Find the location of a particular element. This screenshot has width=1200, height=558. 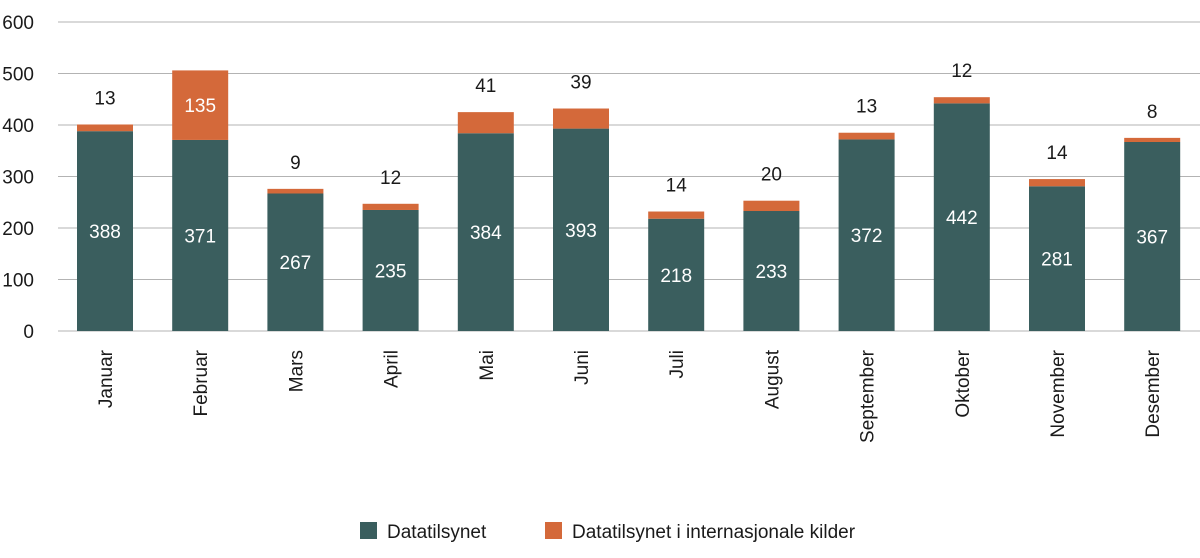

data-label-datatilsynet: 367 is located at coordinates (1152, 237).